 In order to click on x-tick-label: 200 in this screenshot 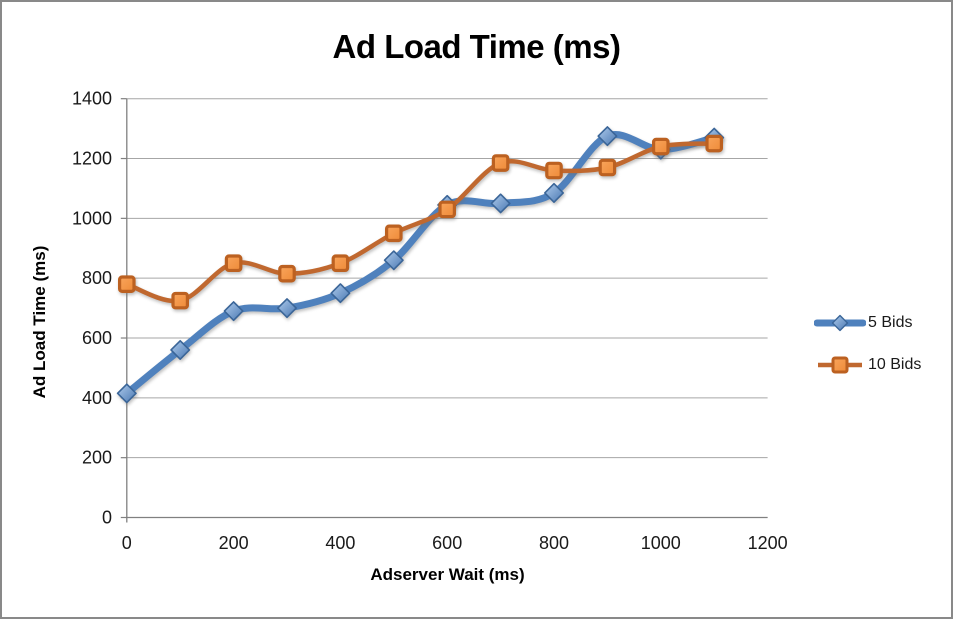, I will do `click(234, 543)`.